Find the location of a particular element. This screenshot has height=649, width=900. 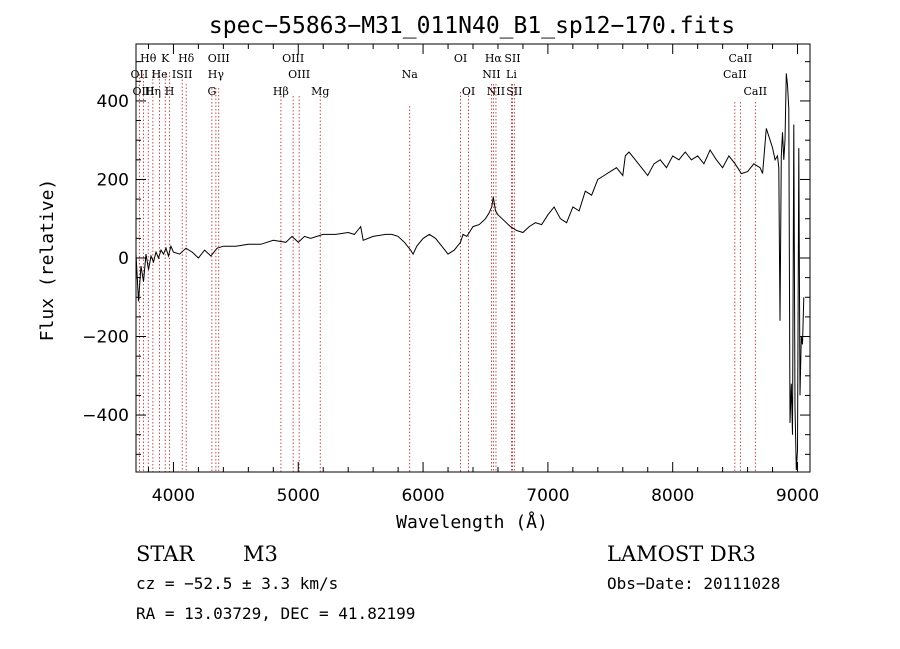

spectral-line-label: G is located at coordinates (211, 91).